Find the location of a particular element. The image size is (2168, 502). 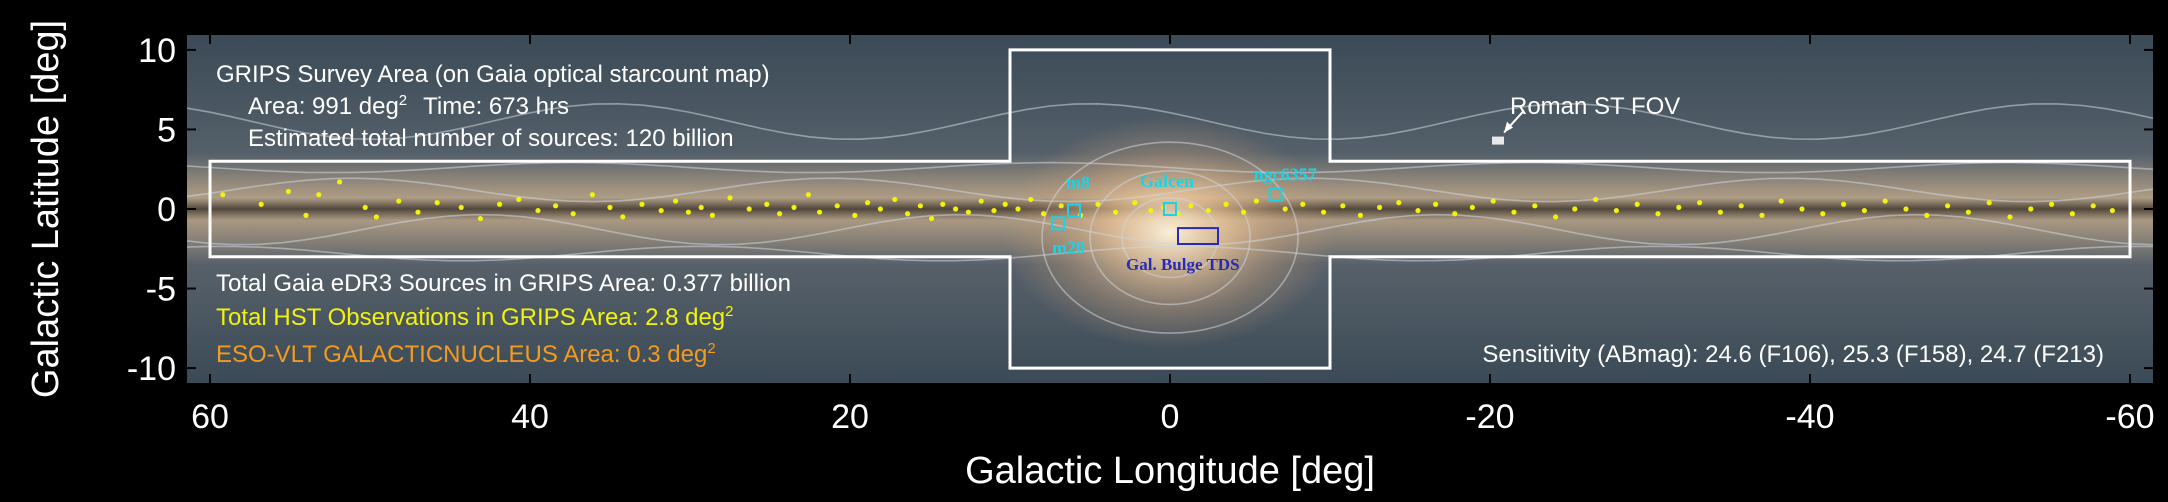

x-tick-label: -20 is located at coordinates (1489, 417).